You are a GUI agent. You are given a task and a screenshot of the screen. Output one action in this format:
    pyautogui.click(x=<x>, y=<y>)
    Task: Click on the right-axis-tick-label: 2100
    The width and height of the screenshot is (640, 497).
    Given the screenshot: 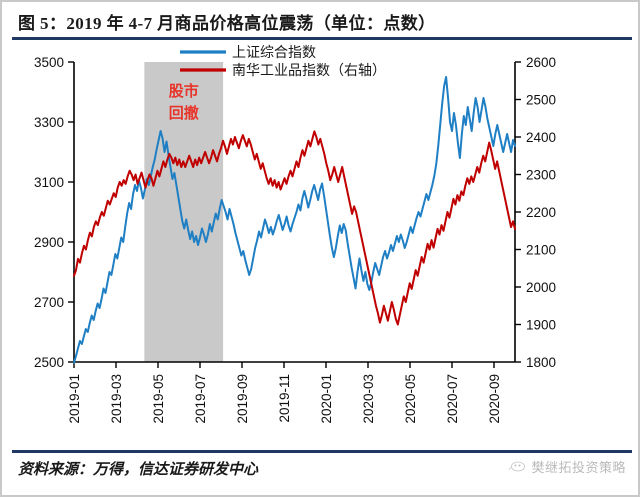 What is the action you would take?
    pyautogui.click(x=541, y=250)
    